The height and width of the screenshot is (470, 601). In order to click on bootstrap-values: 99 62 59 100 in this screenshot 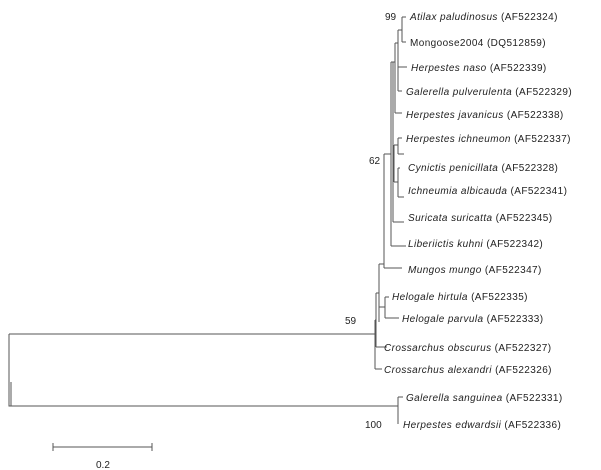, I will do `click(371, 221)`.